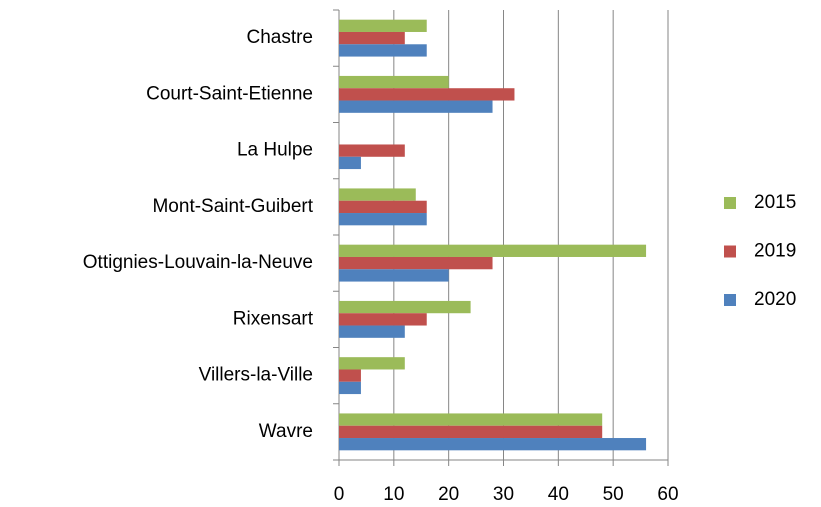 The image size is (821, 507). I want to click on y-tick-label: La Hulpe, so click(275, 150).